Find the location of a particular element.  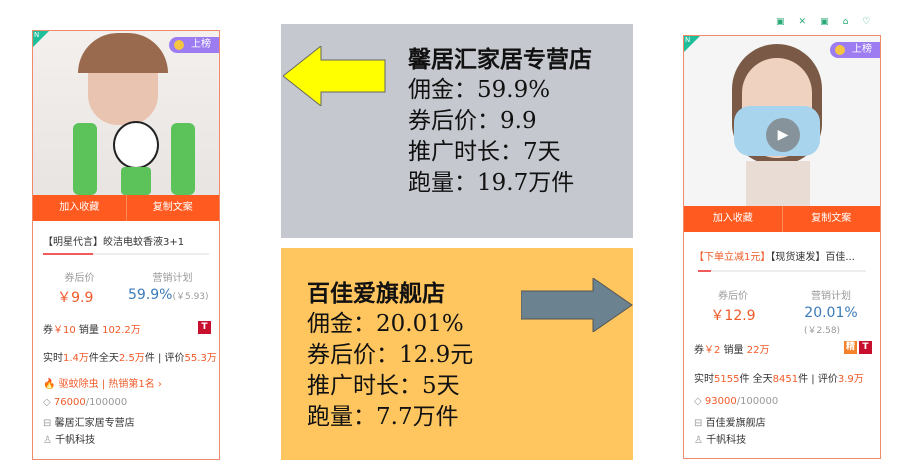

coupon-price: ￥9.9 is located at coordinates (75, 298).